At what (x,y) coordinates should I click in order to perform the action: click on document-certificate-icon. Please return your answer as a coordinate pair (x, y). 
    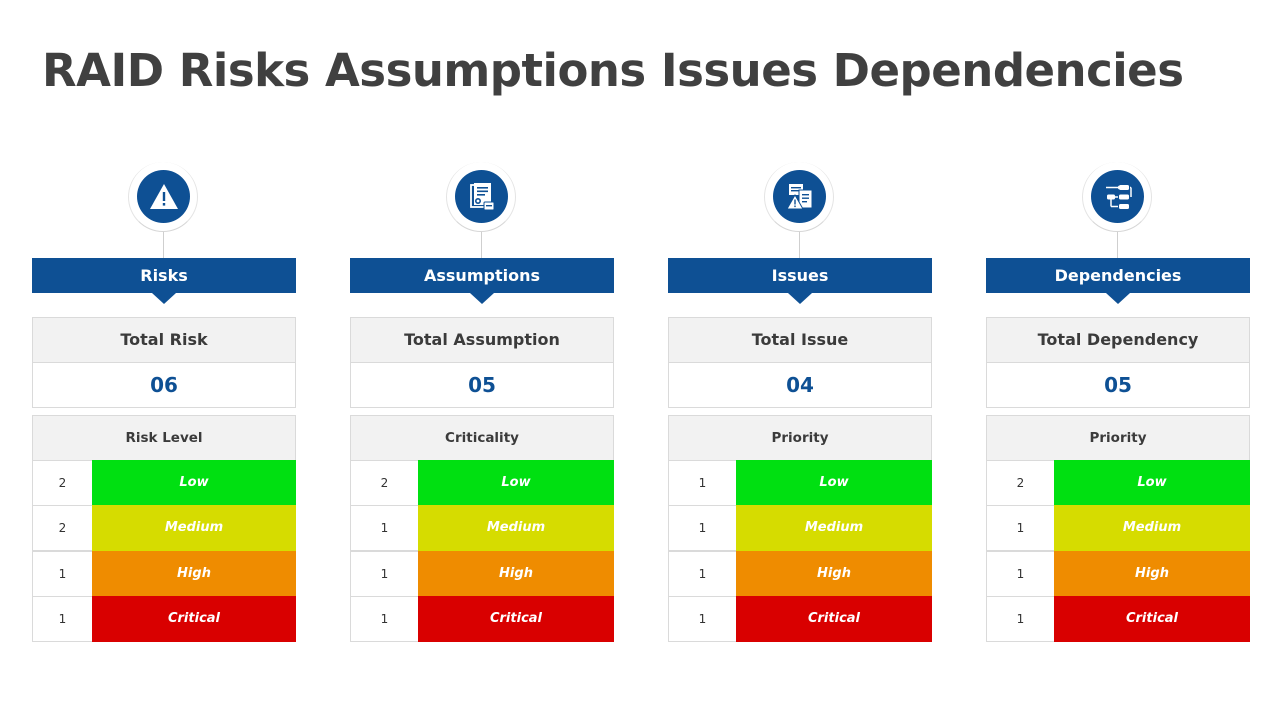
    Looking at the image, I should click on (481, 196).